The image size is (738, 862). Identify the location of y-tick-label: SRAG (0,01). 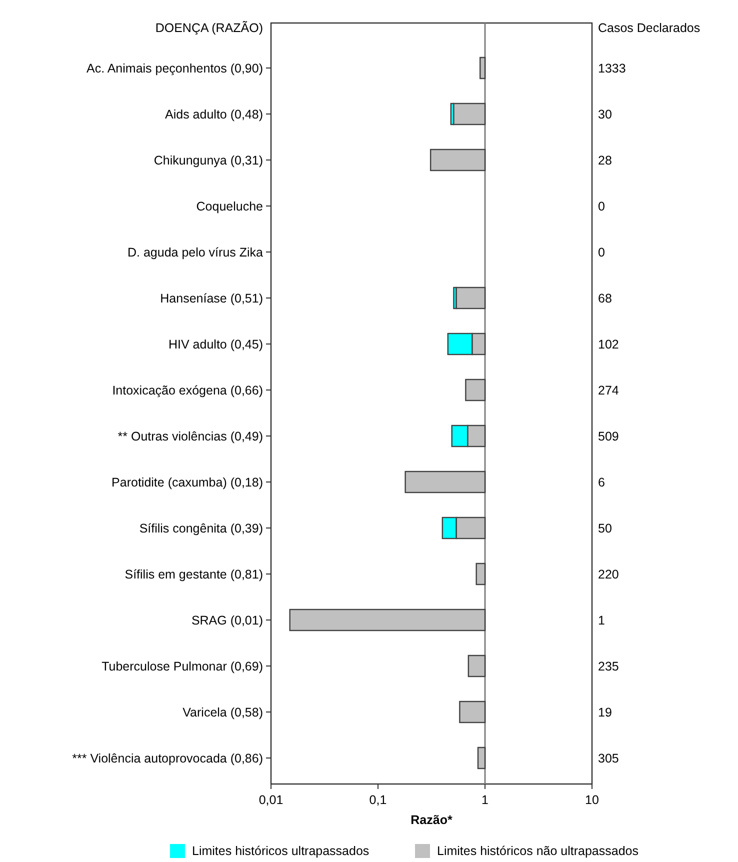
(227, 621).